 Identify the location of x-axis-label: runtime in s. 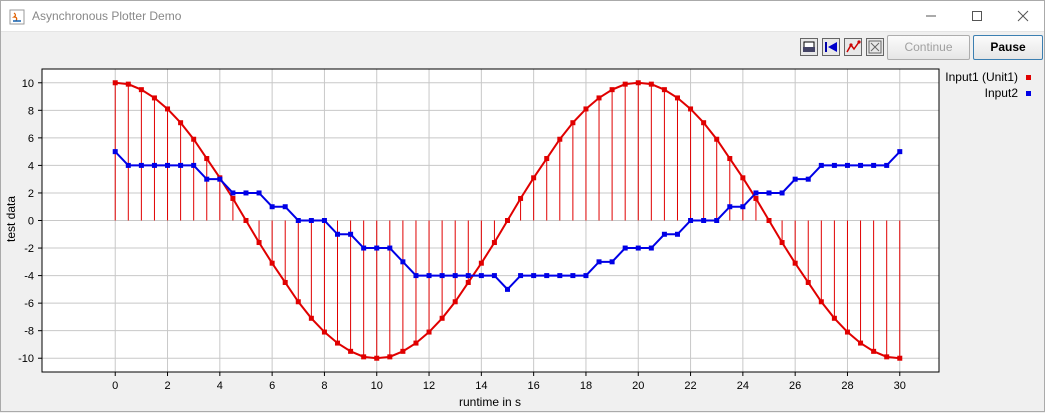
(490, 402).